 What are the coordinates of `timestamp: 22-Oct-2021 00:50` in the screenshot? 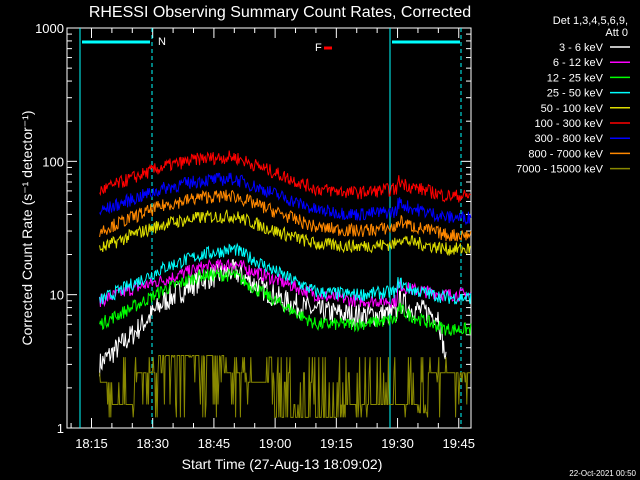 It's located at (602, 473).